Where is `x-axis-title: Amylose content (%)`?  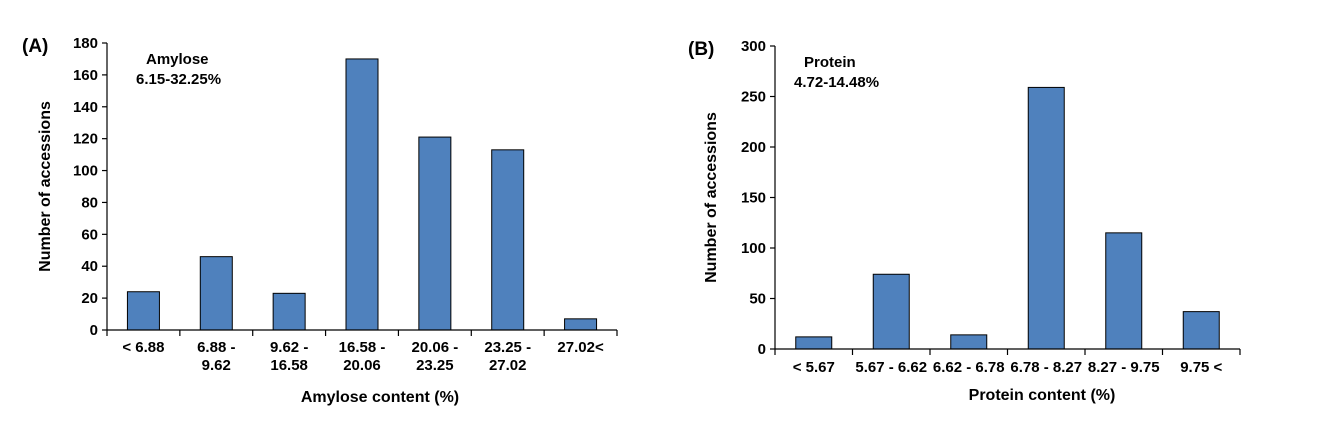
x-axis-title: Amylose content (%) is located at coordinates (380, 397).